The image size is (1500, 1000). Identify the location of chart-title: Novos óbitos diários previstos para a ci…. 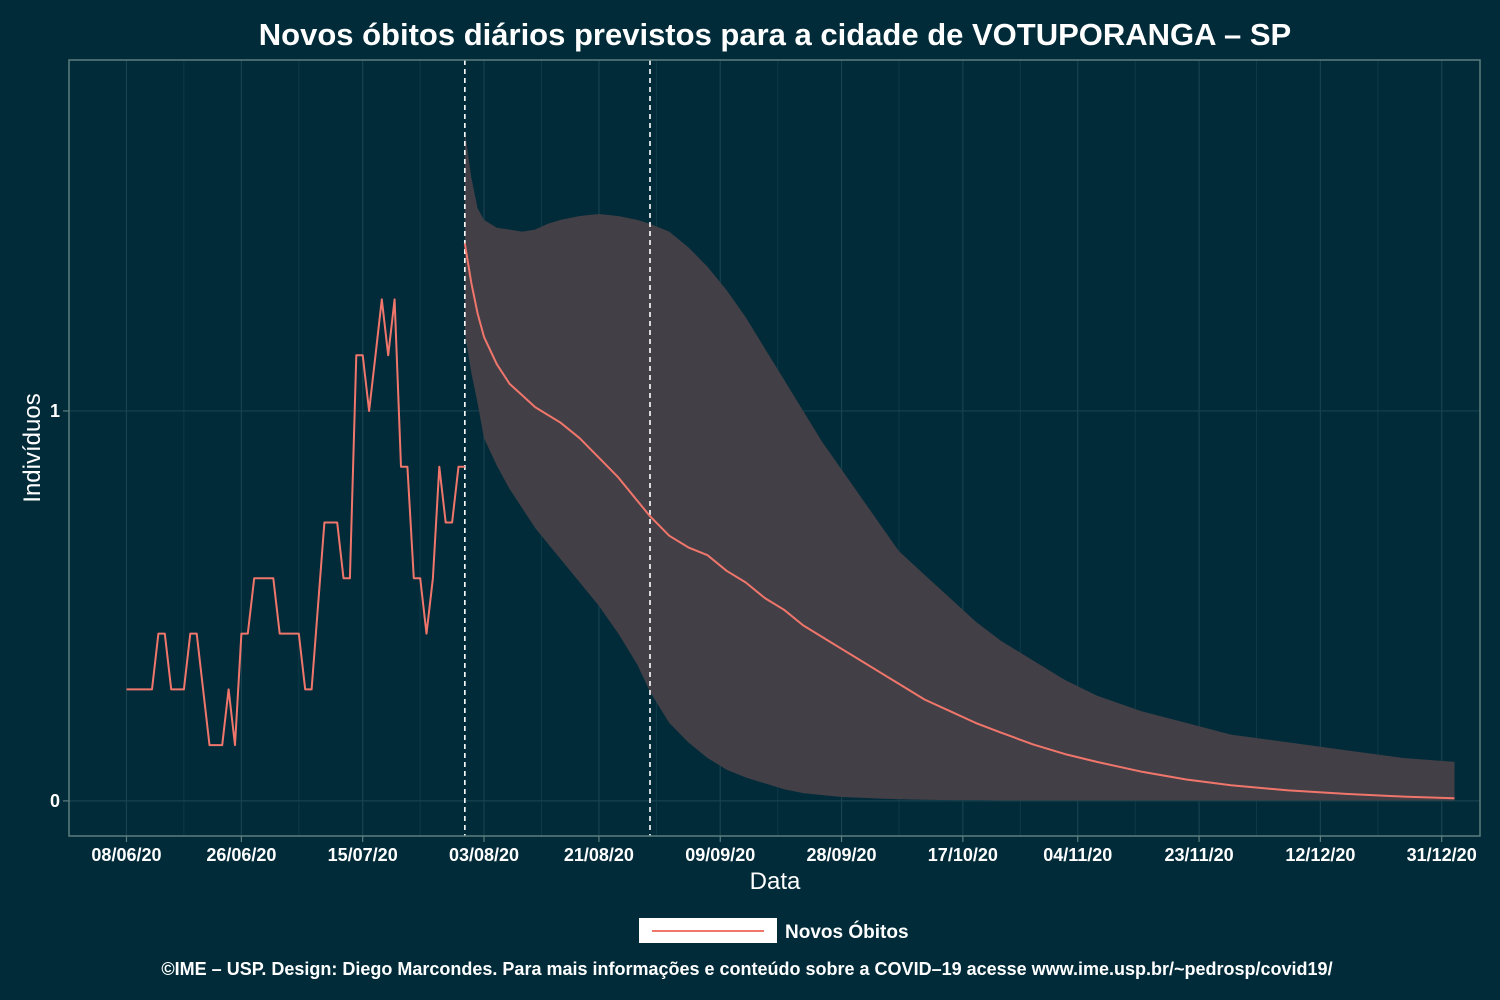
(775, 34).